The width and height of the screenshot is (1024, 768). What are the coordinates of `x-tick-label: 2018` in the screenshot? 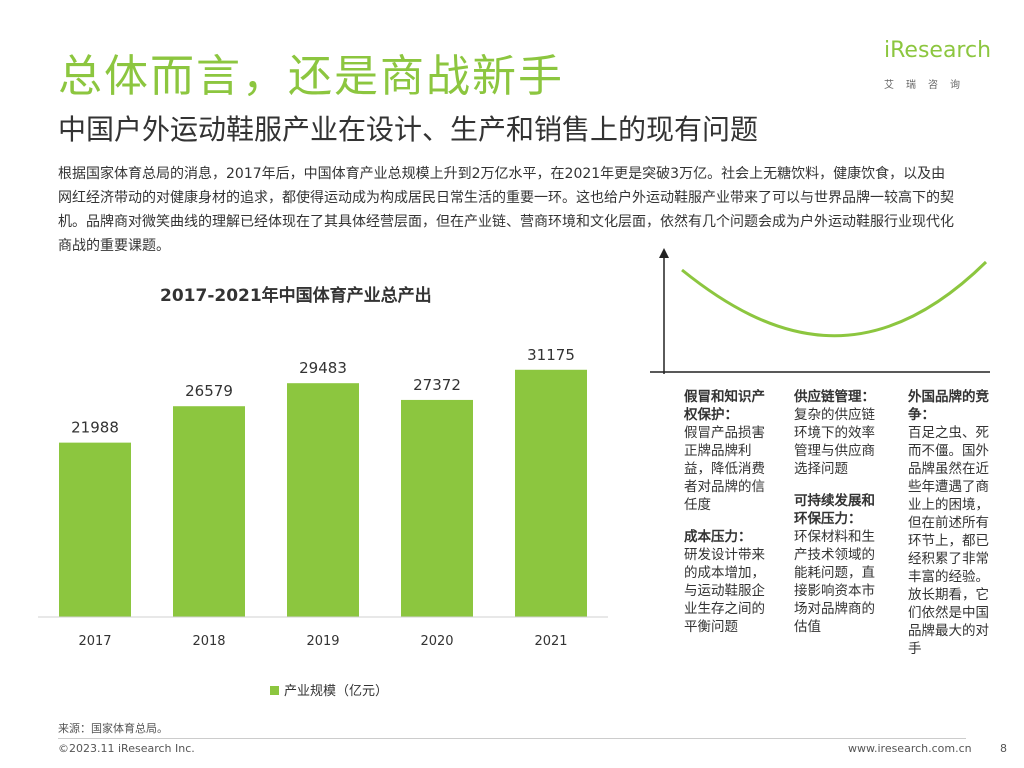 It's located at (208, 641).